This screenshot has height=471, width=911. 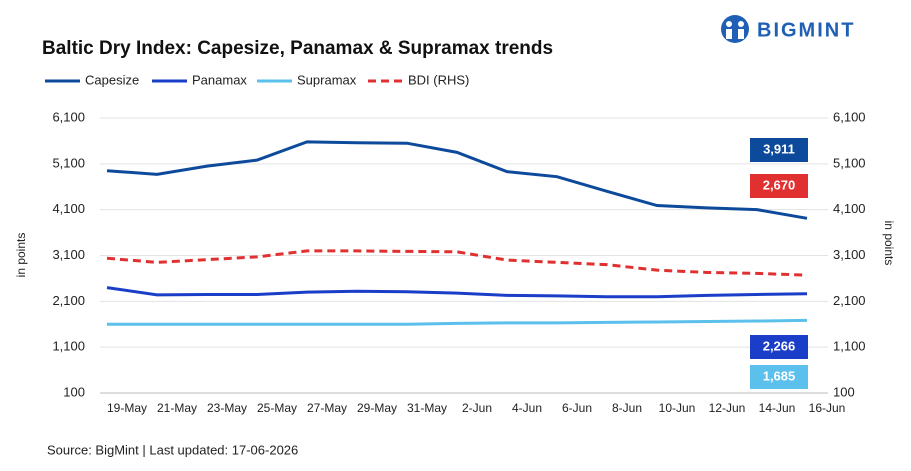 What do you see at coordinates (849, 300) in the screenshot?
I see `y2-tick-label: 2,100` at bounding box center [849, 300].